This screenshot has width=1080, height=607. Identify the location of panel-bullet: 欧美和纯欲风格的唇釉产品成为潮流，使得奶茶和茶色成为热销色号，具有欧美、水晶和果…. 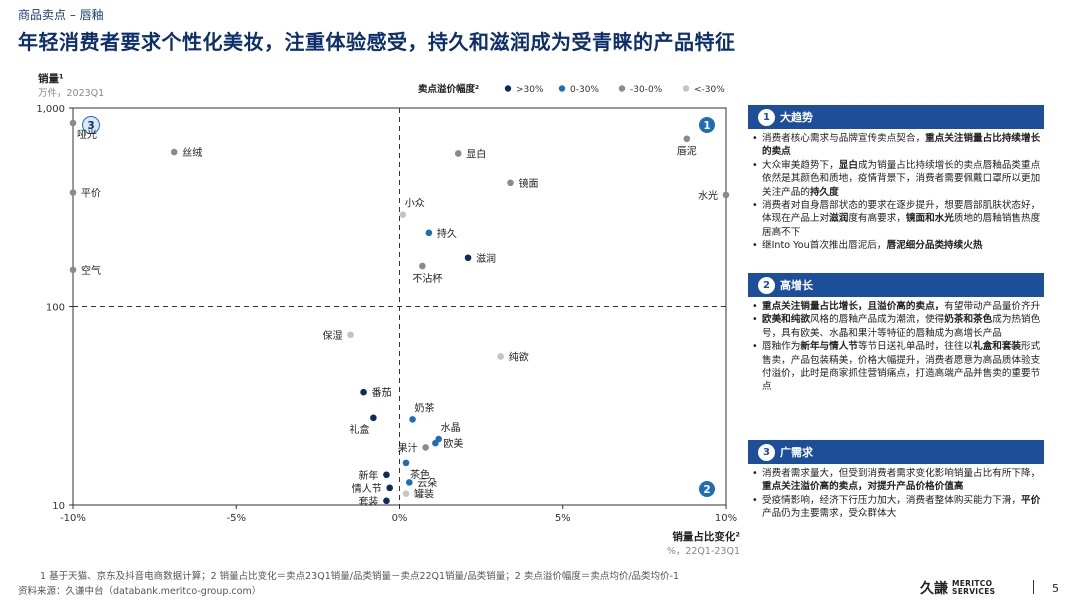
(897, 326).